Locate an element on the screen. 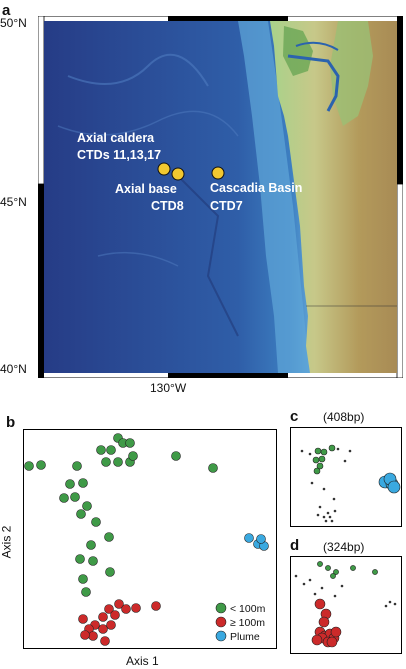 The width and height of the screenshot is (406, 669). ordination-plot-d is located at coordinates (346, 605).